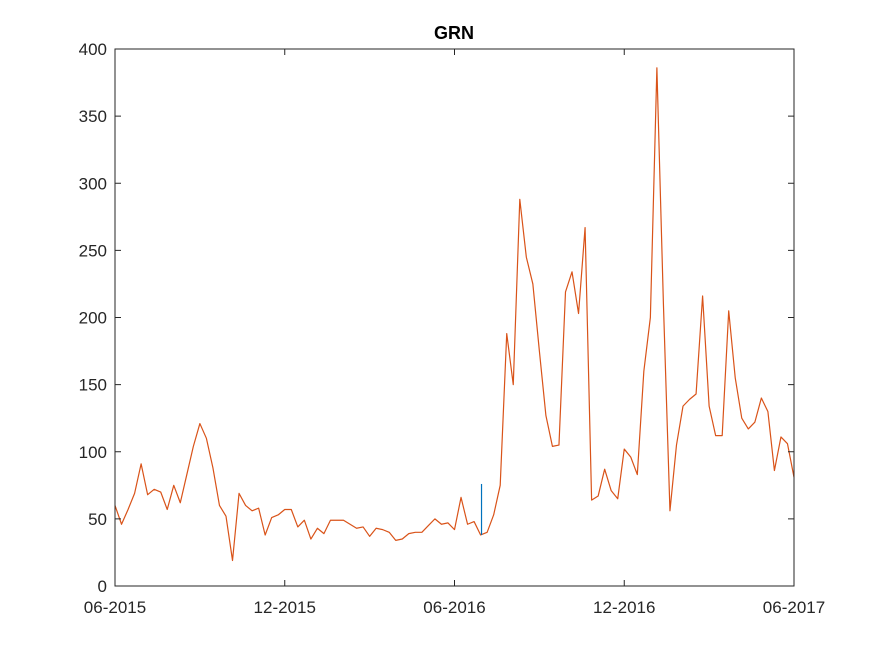 This screenshot has height=656, width=875. I want to click on y-tick-label: 150, so click(93, 385).